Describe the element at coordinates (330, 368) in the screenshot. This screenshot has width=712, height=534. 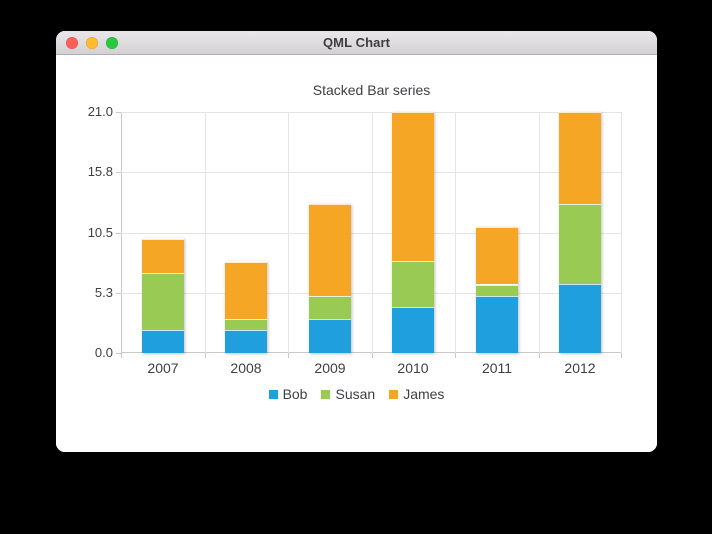
I see `x-tick-label: 2009` at that location.